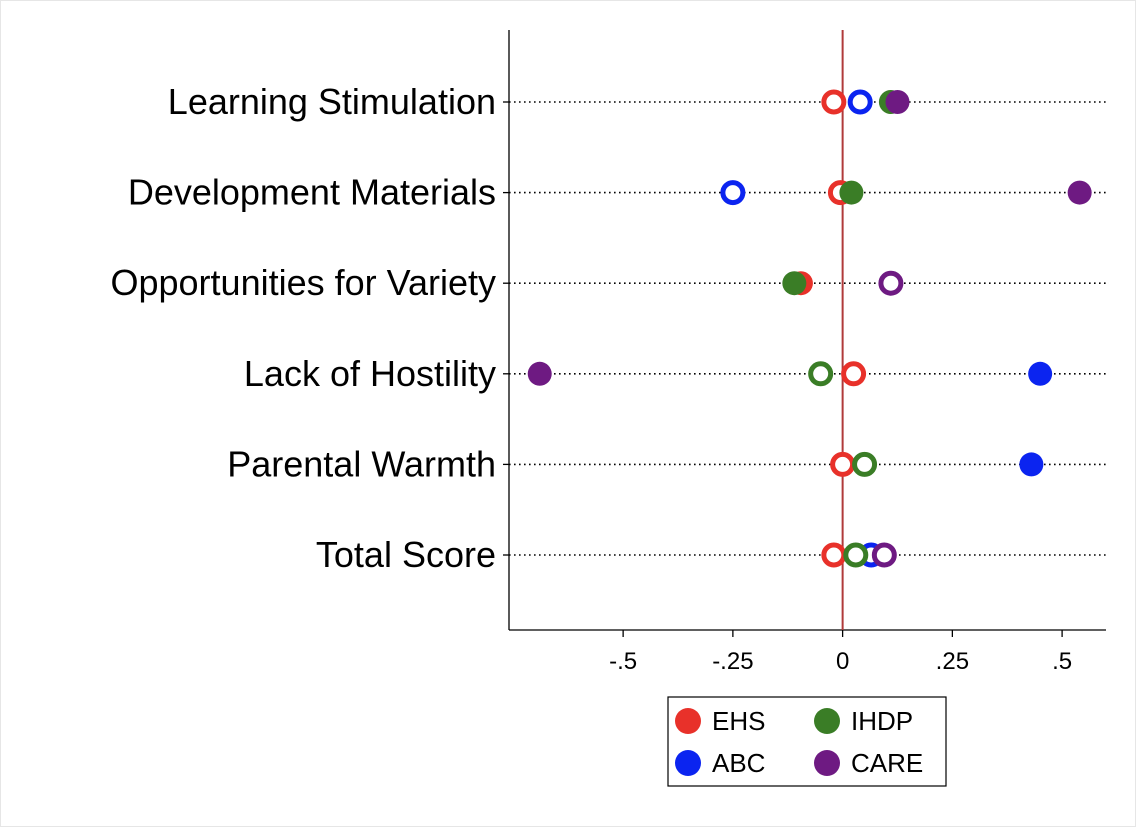 Image resolution: width=1136 pixels, height=827 pixels. I want to click on x-tick-label: 0, so click(842, 661).